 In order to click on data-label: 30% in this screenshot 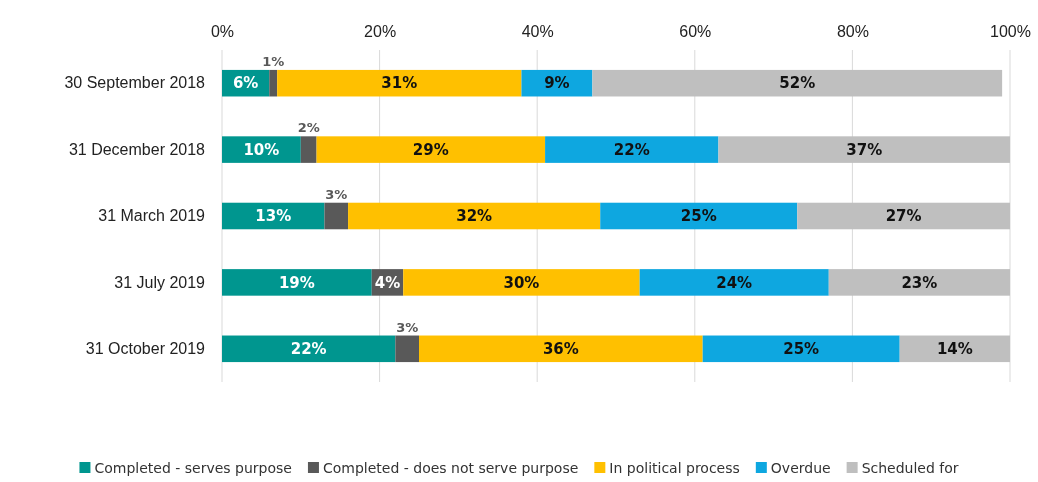, I will do `click(521, 282)`.